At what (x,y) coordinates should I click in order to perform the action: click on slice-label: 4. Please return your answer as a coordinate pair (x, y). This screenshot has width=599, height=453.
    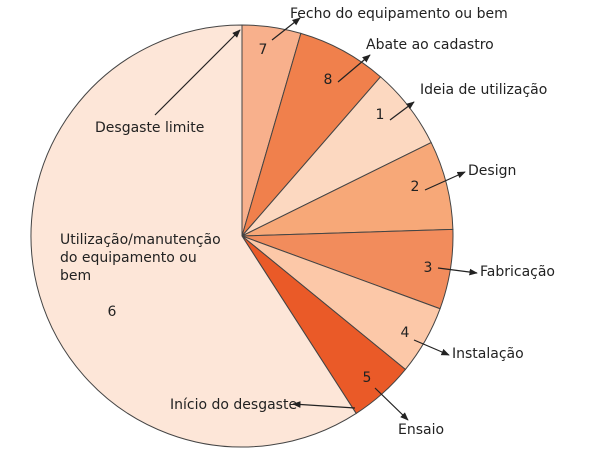
    Looking at the image, I should click on (405, 333).